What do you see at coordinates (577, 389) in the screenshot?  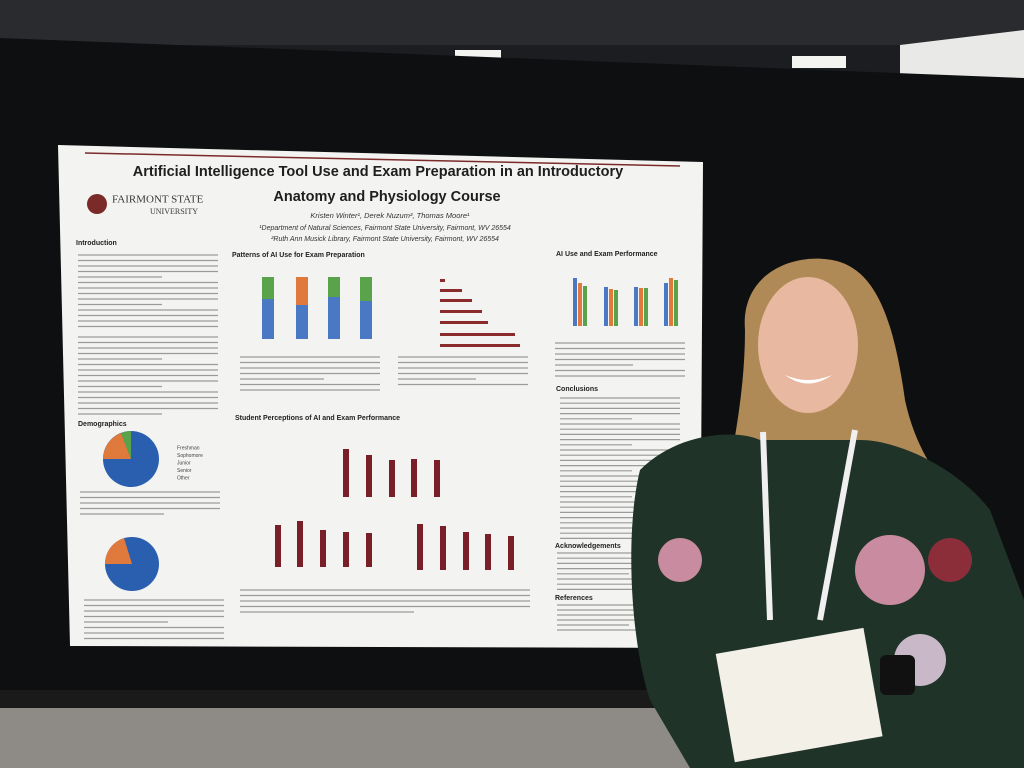 I see `section-heading: Conclusions` at bounding box center [577, 389].